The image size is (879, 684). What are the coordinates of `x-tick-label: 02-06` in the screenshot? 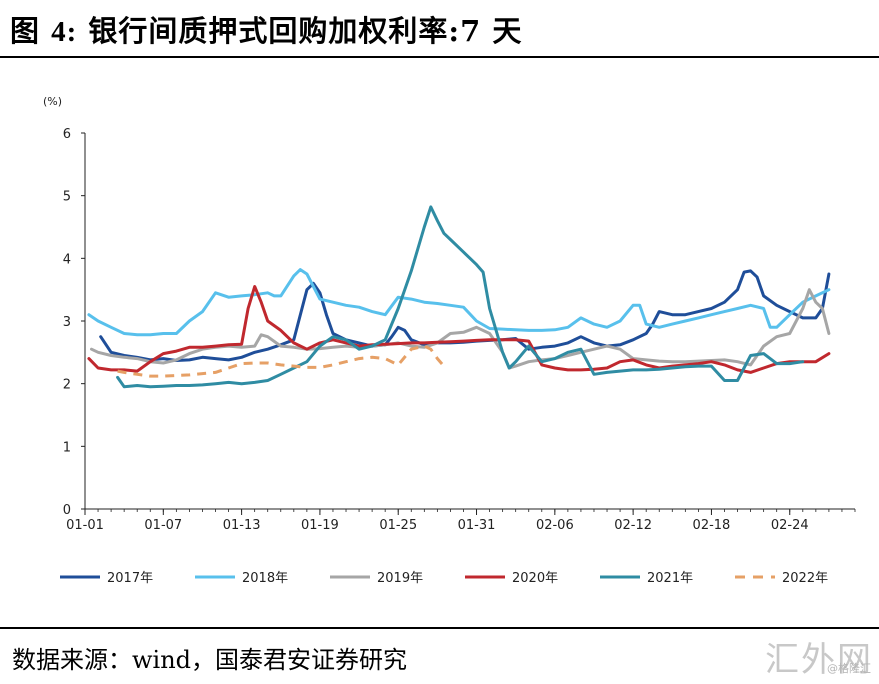 It's located at (555, 525).